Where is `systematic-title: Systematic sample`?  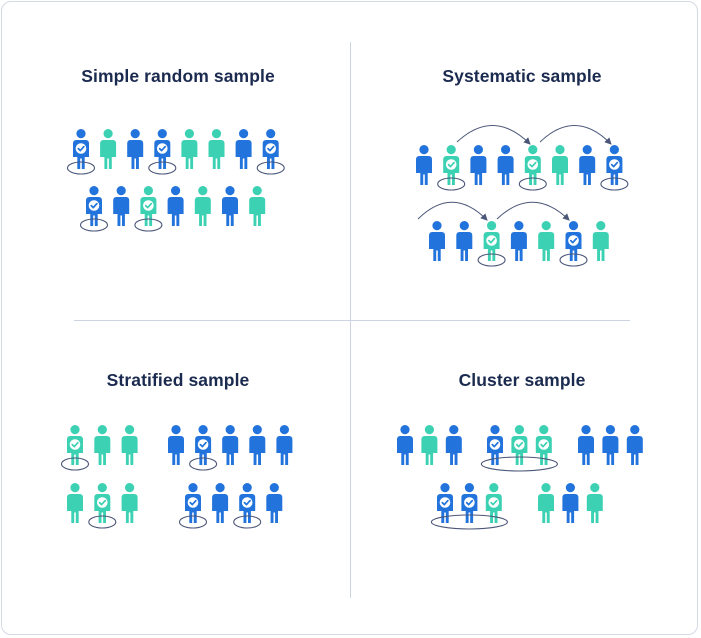 systematic-title: Systematic sample is located at coordinates (522, 76).